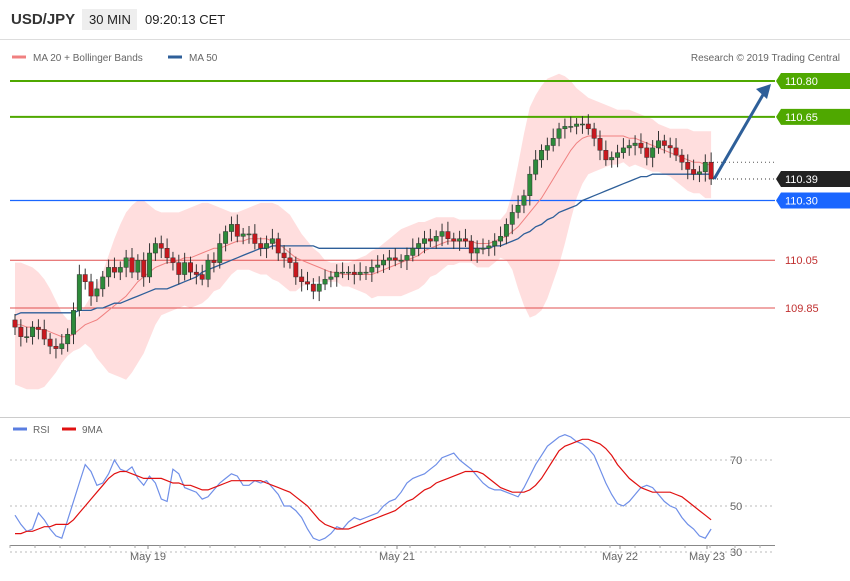 This screenshot has width=850, height=581. What do you see at coordinates (110, 19) in the screenshot?
I see `timeframe-label: 30 MIN` at bounding box center [110, 19].